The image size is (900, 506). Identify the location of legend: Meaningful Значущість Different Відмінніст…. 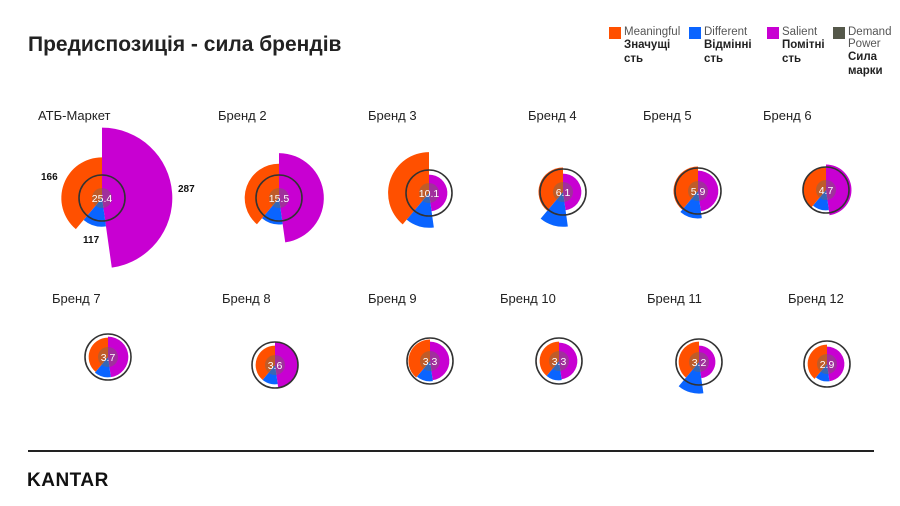
(751, 52).